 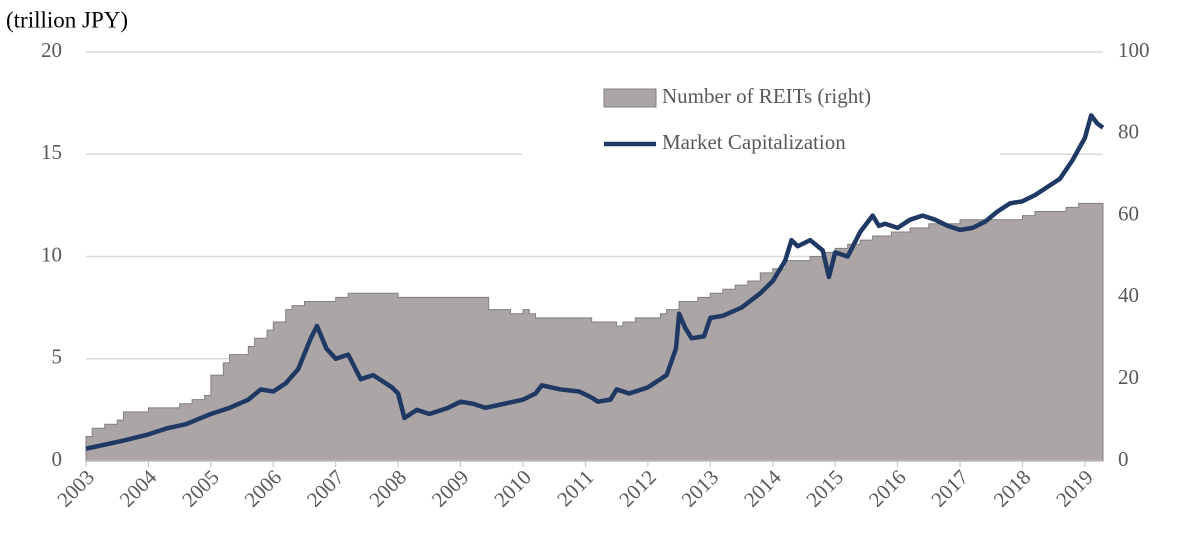 I want to click on x-tick-label: 2004, so click(x=138, y=488).